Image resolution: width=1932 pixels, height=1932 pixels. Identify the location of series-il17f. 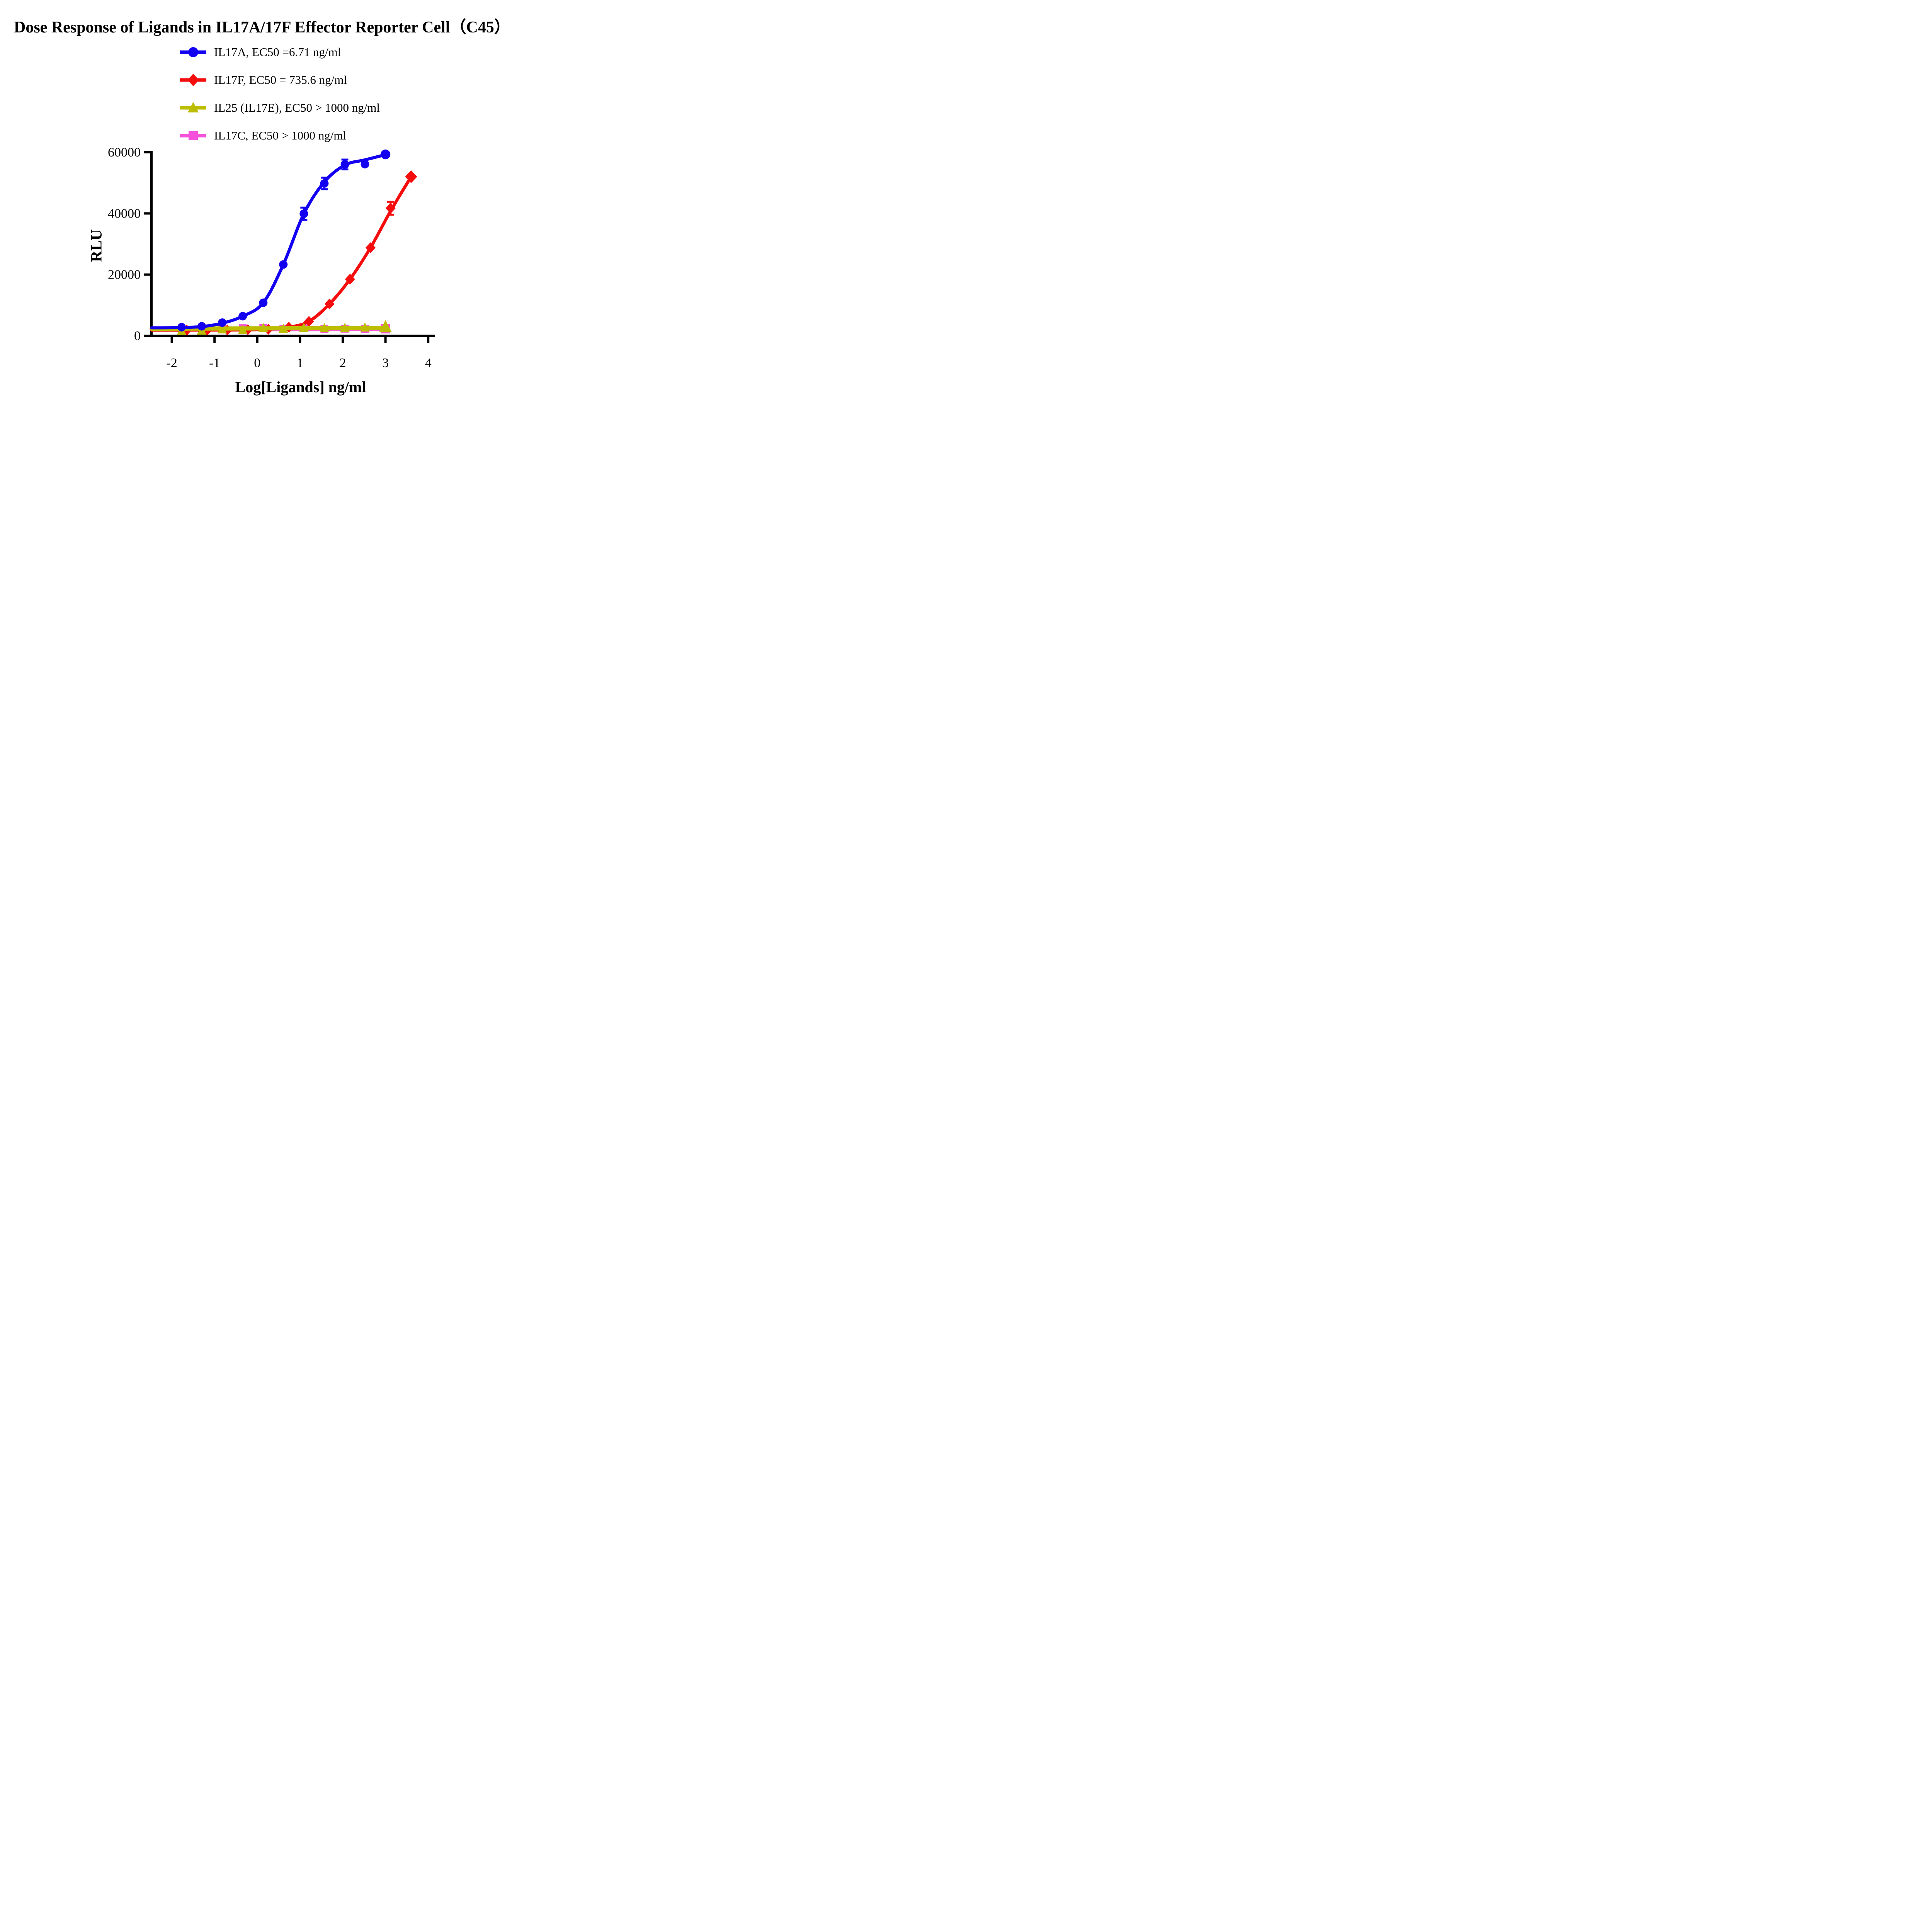
(284, 253).